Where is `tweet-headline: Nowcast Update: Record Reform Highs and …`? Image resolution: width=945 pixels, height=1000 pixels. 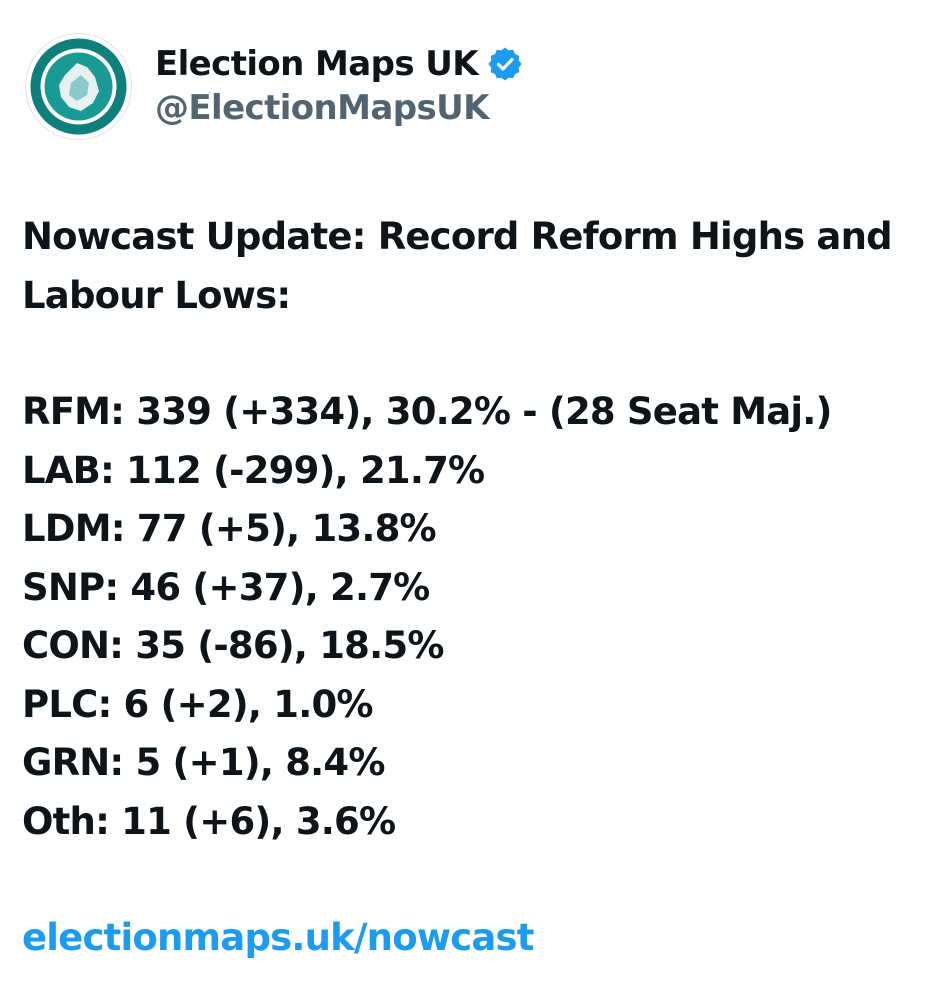 tweet-headline: Nowcast Update: Record Reform Highs and … is located at coordinates (457, 266).